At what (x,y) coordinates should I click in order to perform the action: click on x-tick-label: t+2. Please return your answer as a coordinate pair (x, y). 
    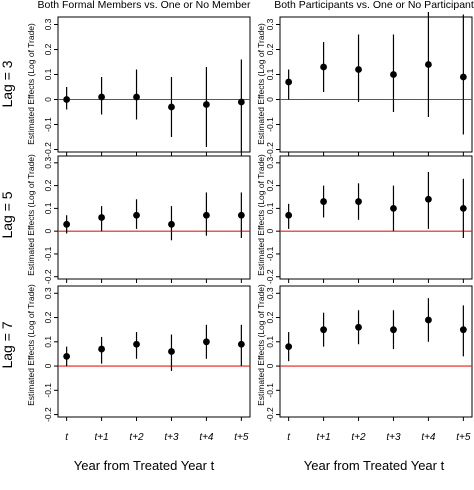
    Looking at the image, I should click on (136, 437).